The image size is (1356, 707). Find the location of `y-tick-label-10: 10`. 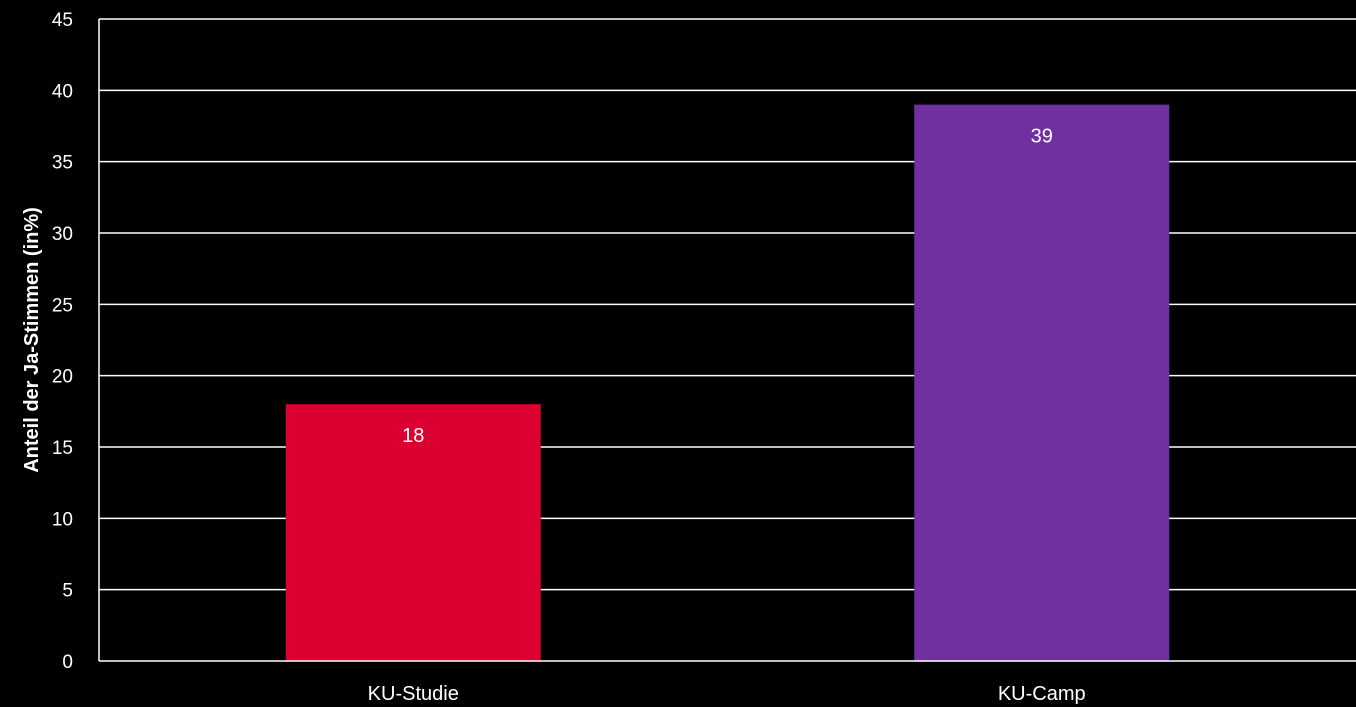

y-tick-label-10: 10 is located at coordinates (62, 519).